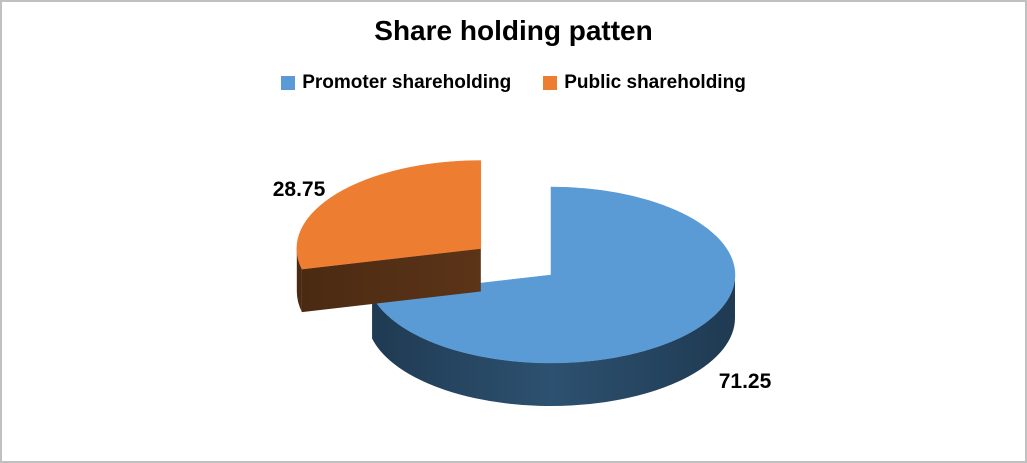 The image size is (1027, 463). I want to click on pie-slice-1-rim, so click(299, 280).